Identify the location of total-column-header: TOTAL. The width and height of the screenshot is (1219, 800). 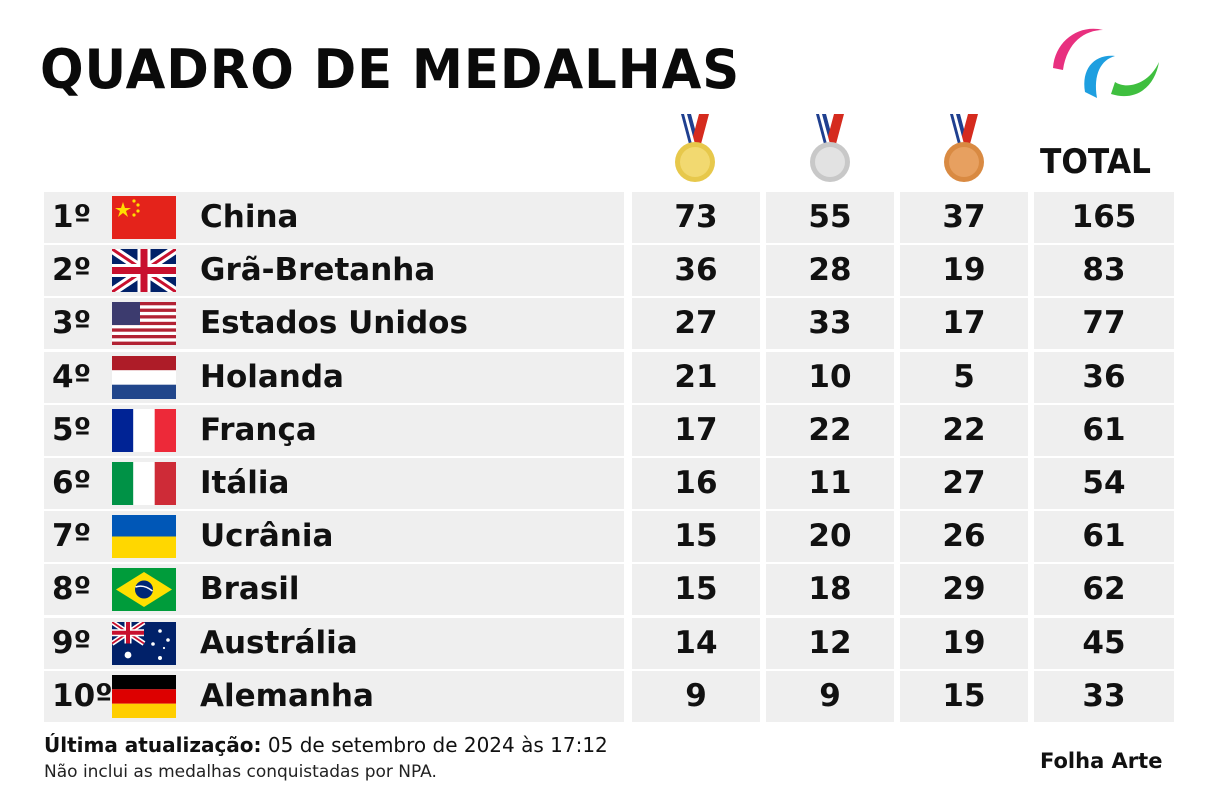
(1095, 162).